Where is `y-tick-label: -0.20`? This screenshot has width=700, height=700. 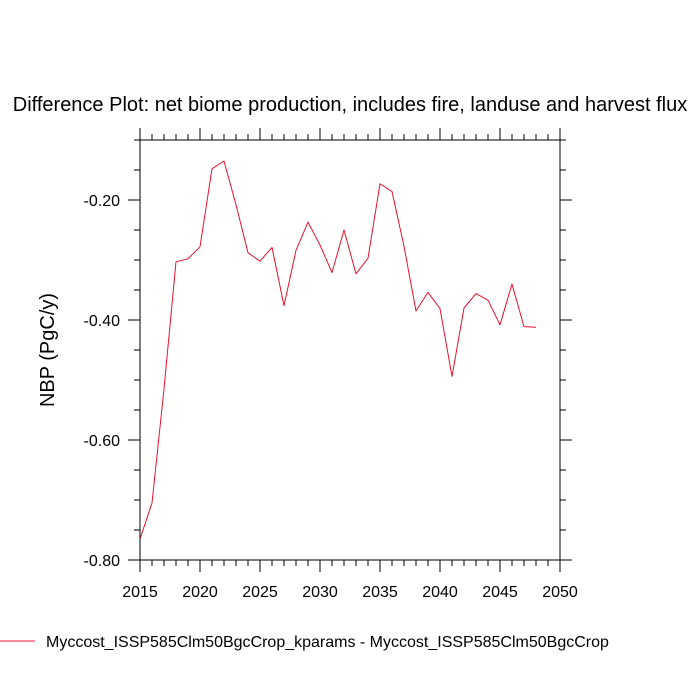
y-tick-label: -0.20 is located at coordinates (102, 201).